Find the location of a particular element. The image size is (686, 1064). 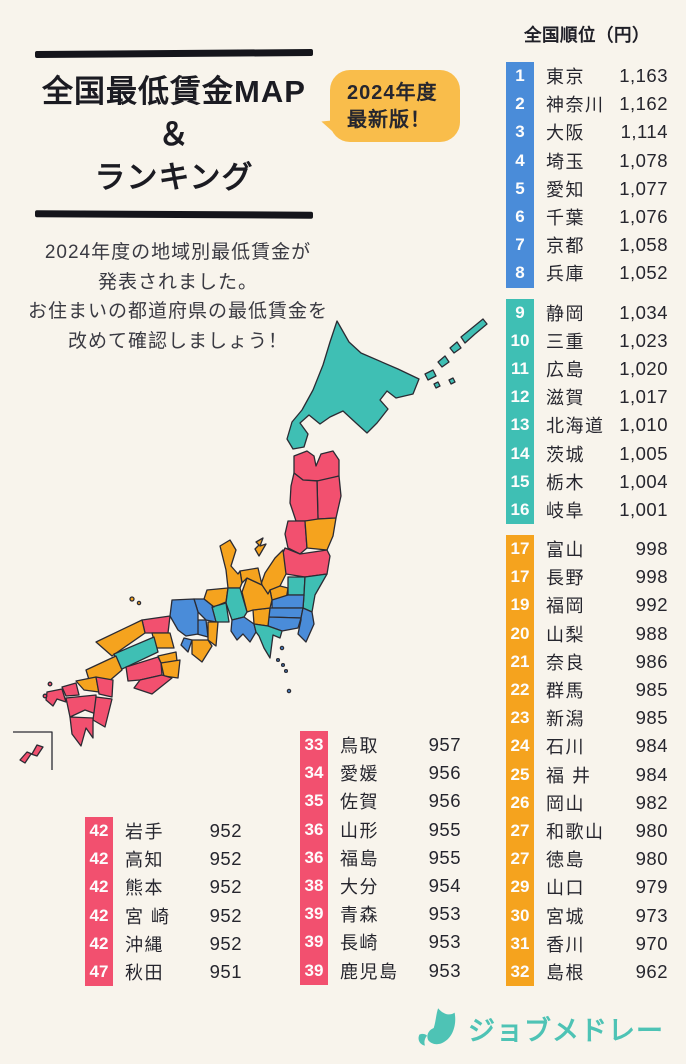

ranking-row: 6 千葉 1,076 is located at coordinates (587, 217).